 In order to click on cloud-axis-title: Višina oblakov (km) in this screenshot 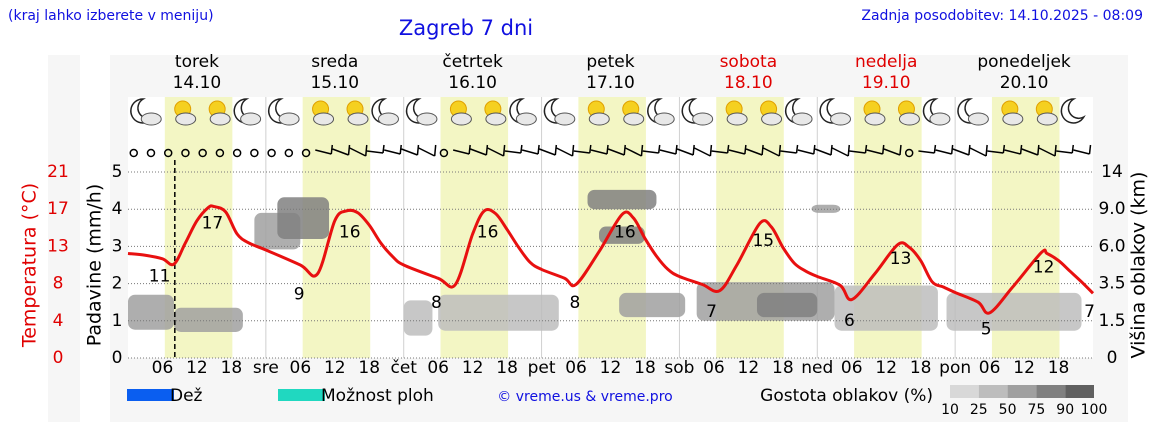, I will do `click(1139, 265)`.